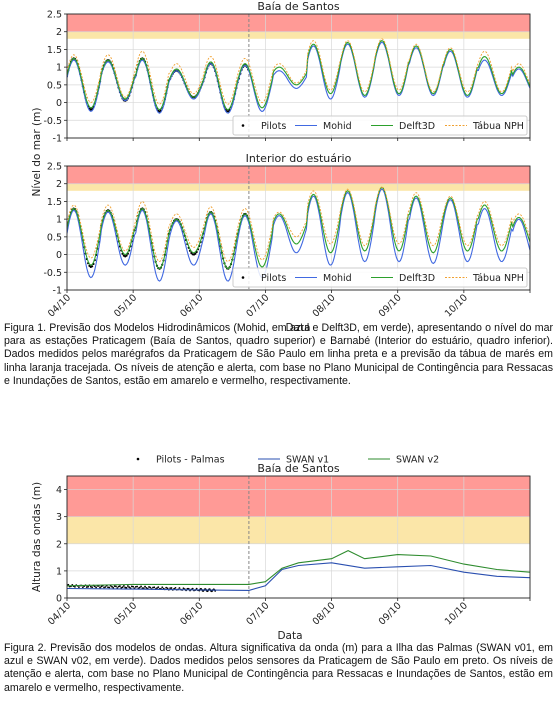  What do you see at coordinates (324, 305) in the screenshot?
I see `x-tick-label: 08/10` at bounding box center [324, 305].